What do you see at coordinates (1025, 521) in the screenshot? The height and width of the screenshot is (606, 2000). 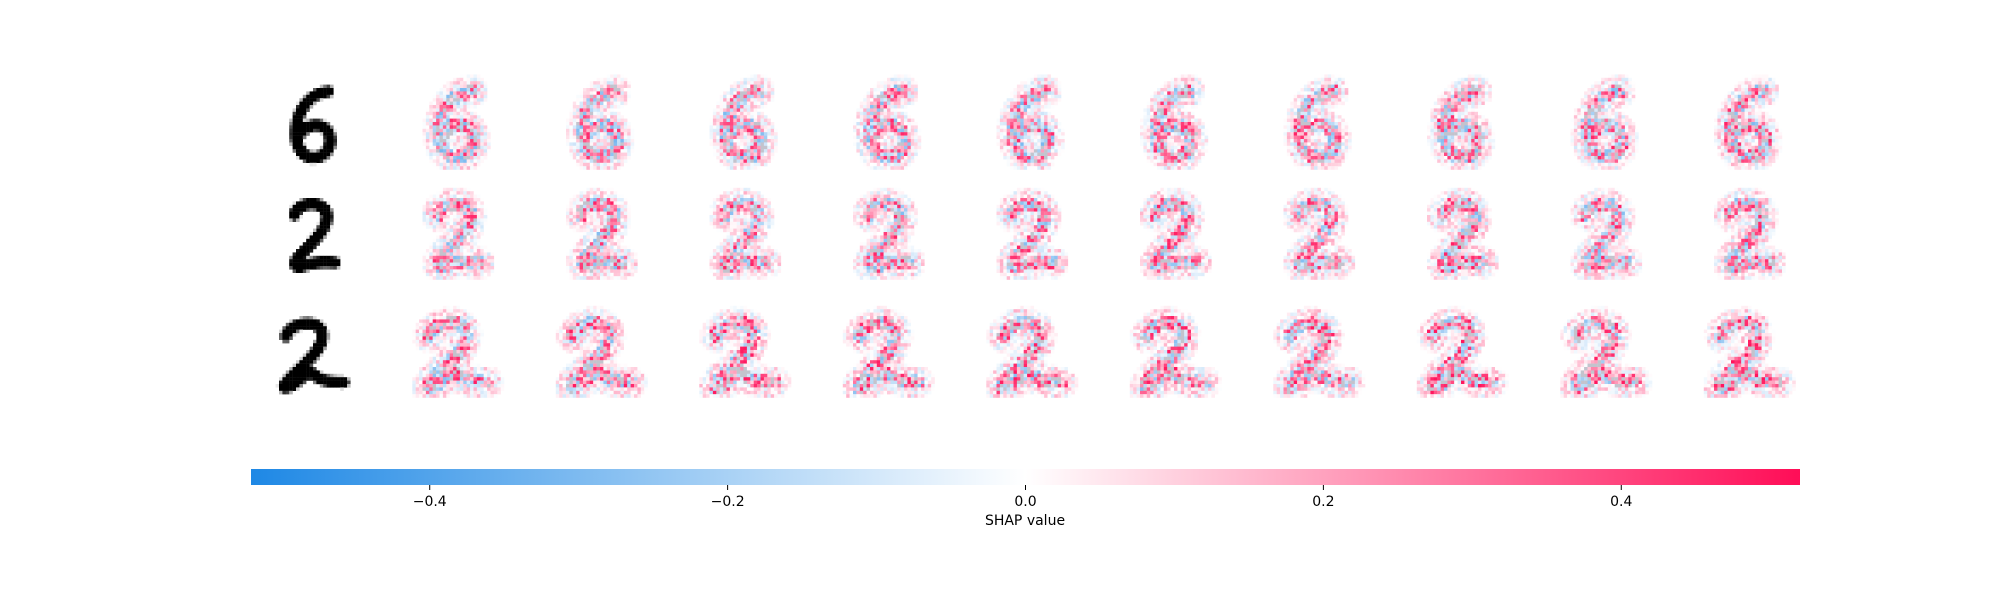 I see `colorbar-label: SHAP value` at bounding box center [1025, 521].